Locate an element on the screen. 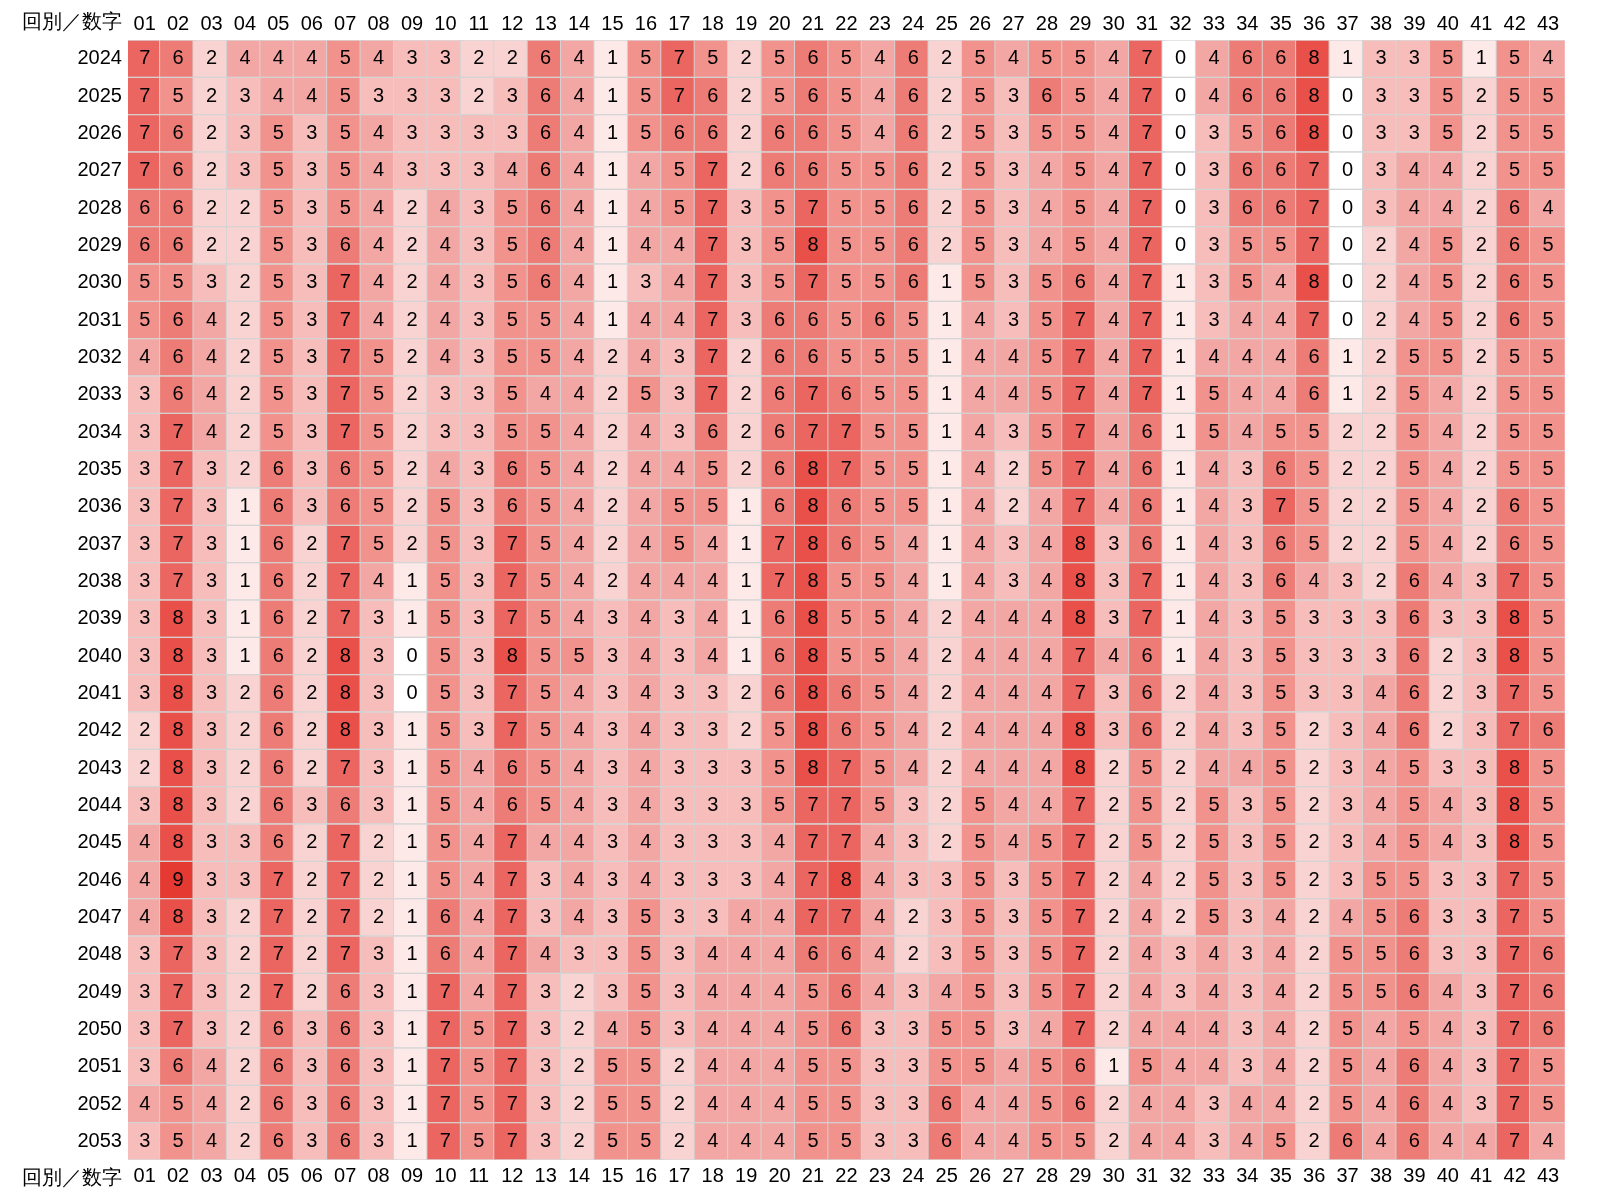 This screenshot has height=1200, width=1600. y-tick-label: 2035 is located at coordinates (99, 467).